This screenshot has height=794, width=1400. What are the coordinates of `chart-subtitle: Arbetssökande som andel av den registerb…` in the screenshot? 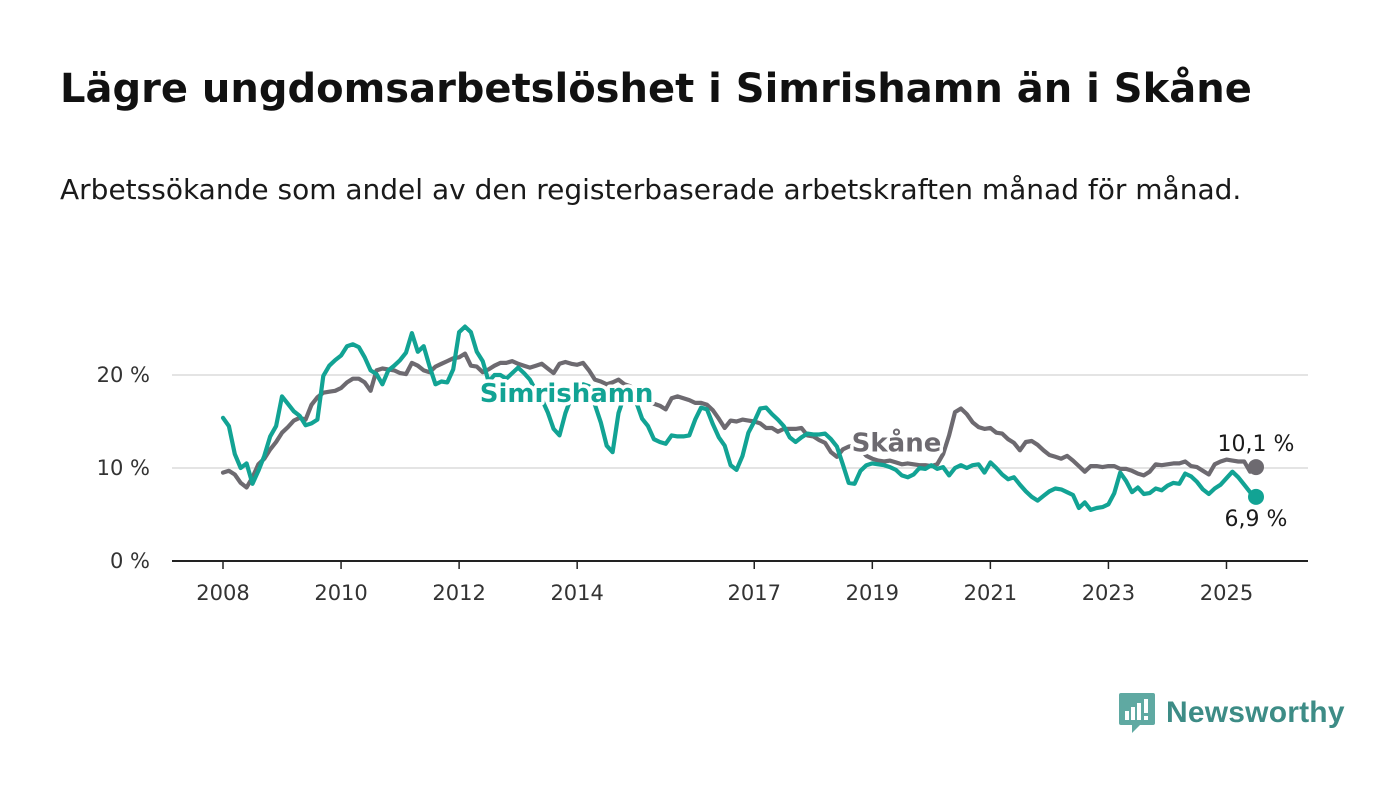 It's located at (651, 189).